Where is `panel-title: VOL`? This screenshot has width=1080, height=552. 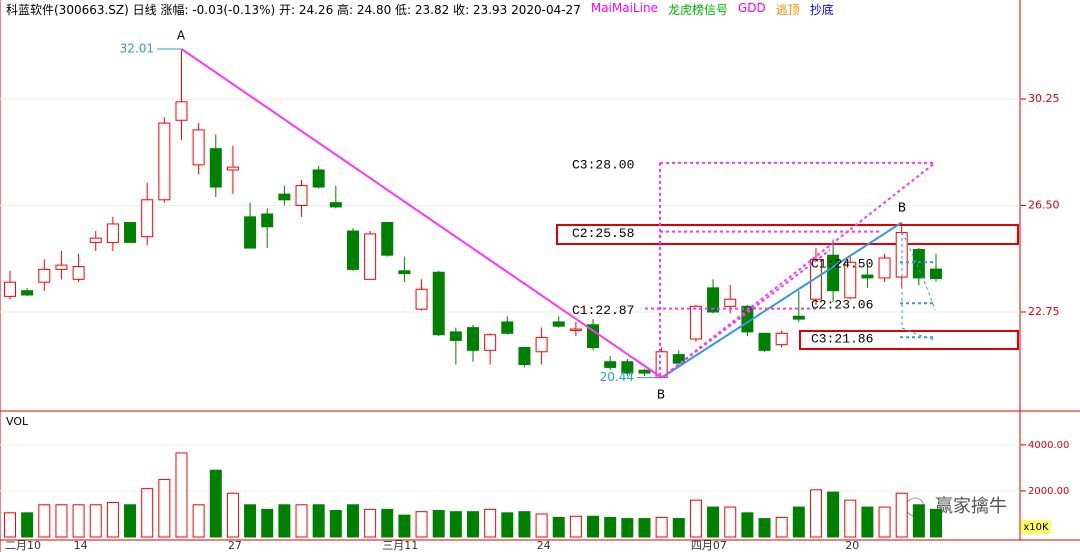 panel-title: VOL is located at coordinates (17, 421).